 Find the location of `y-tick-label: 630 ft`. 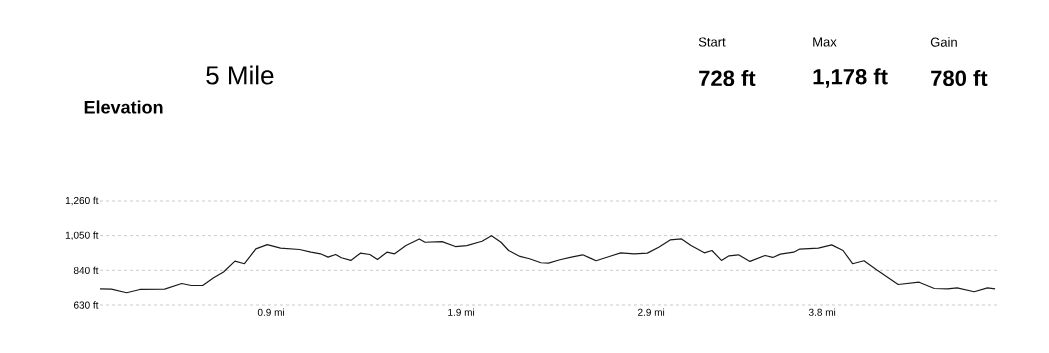

y-tick-label: 630 ft is located at coordinates (86, 305).